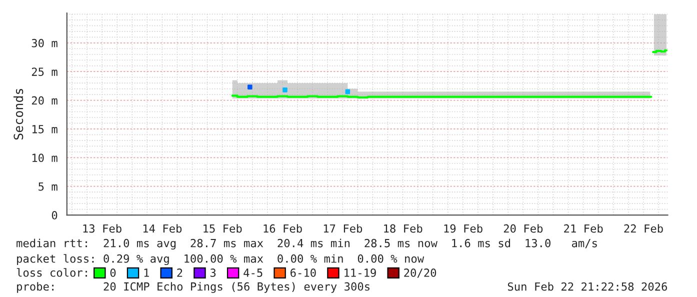 This screenshot has height=297, width=697. Describe the element at coordinates (303, 272) in the screenshot. I see `legend-label: 6-10` at that location.